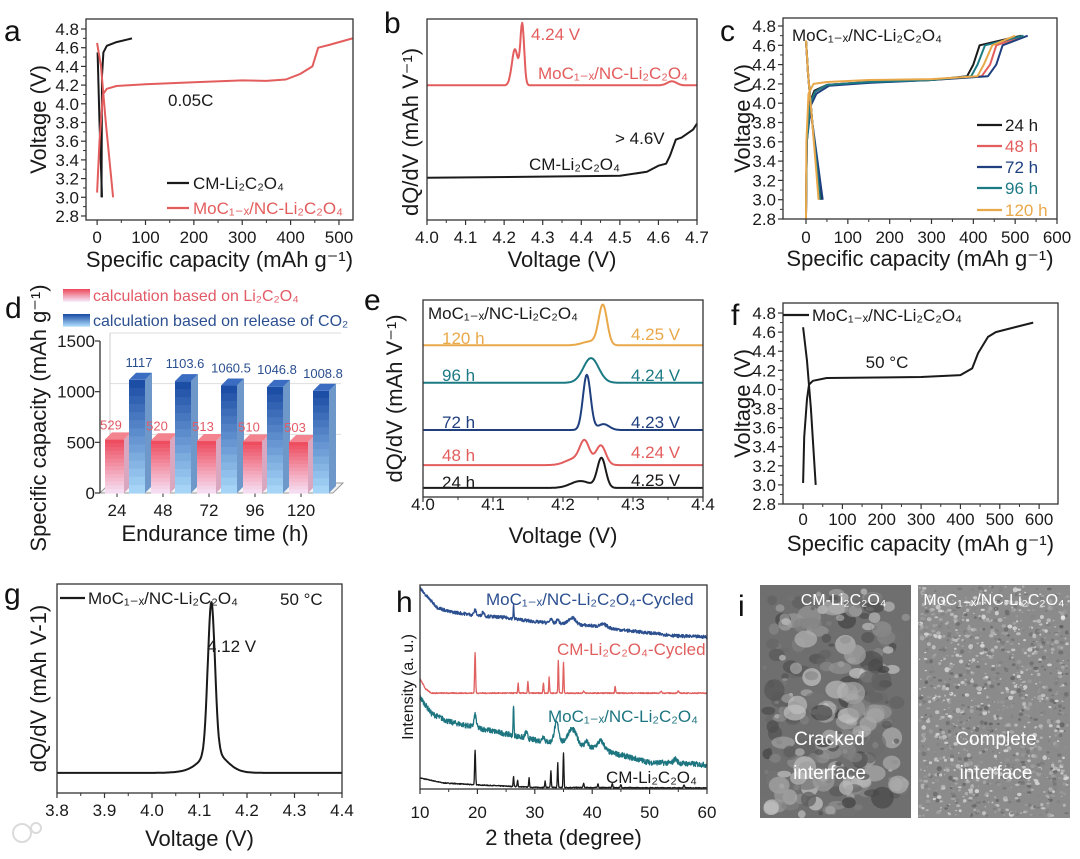  I want to click on y-axis-title: Voltage (V), so click(742, 403).